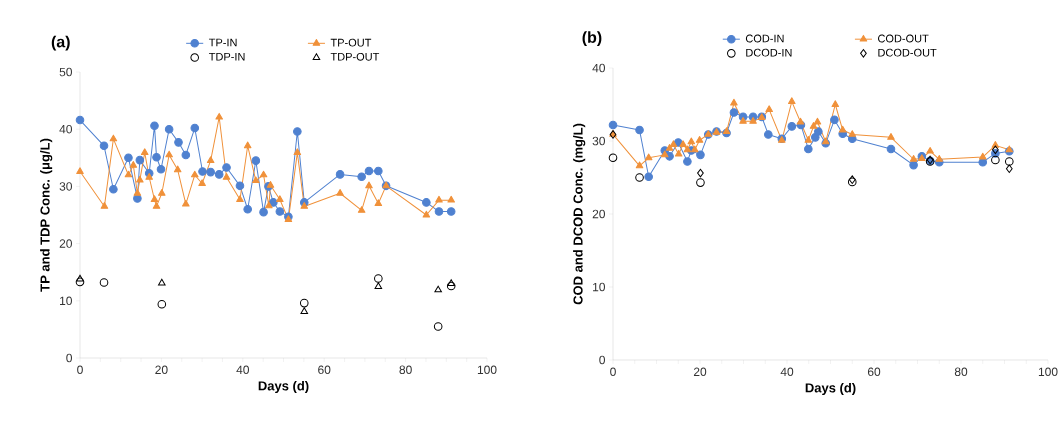  Describe the element at coordinates (764, 38) in the screenshot. I see `legend-label: COD-IN` at that location.